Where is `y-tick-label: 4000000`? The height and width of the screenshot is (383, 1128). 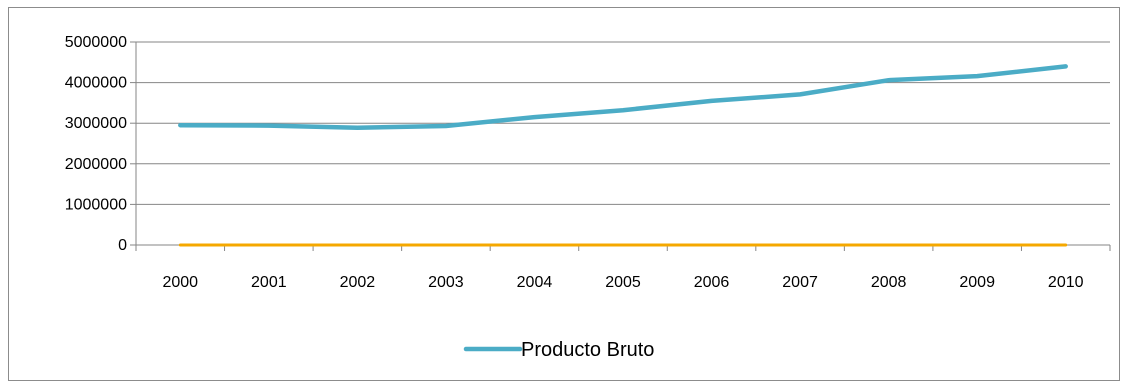 y-tick-label: 4000000 is located at coordinates (96, 83).